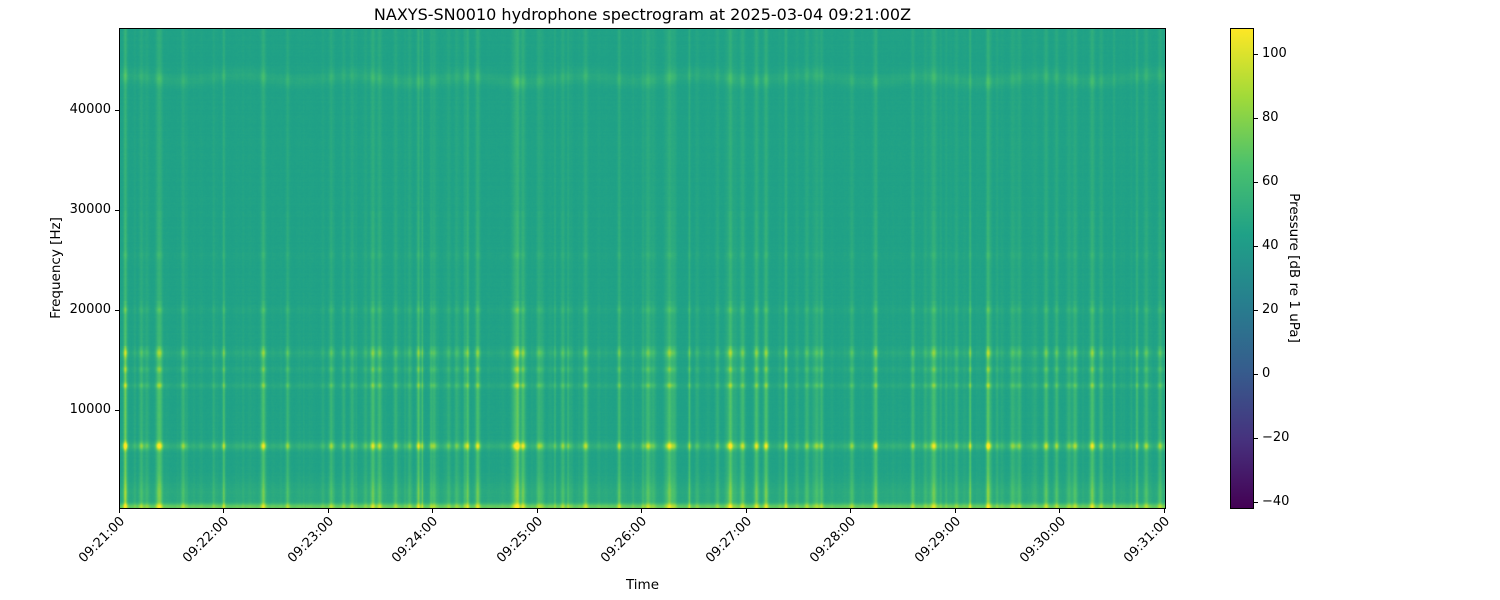 The image size is (1500, 600). Describe the element at coordinates (415, 540) in the screenshot. I see `x-tick-label: 09:24:00` at that location.